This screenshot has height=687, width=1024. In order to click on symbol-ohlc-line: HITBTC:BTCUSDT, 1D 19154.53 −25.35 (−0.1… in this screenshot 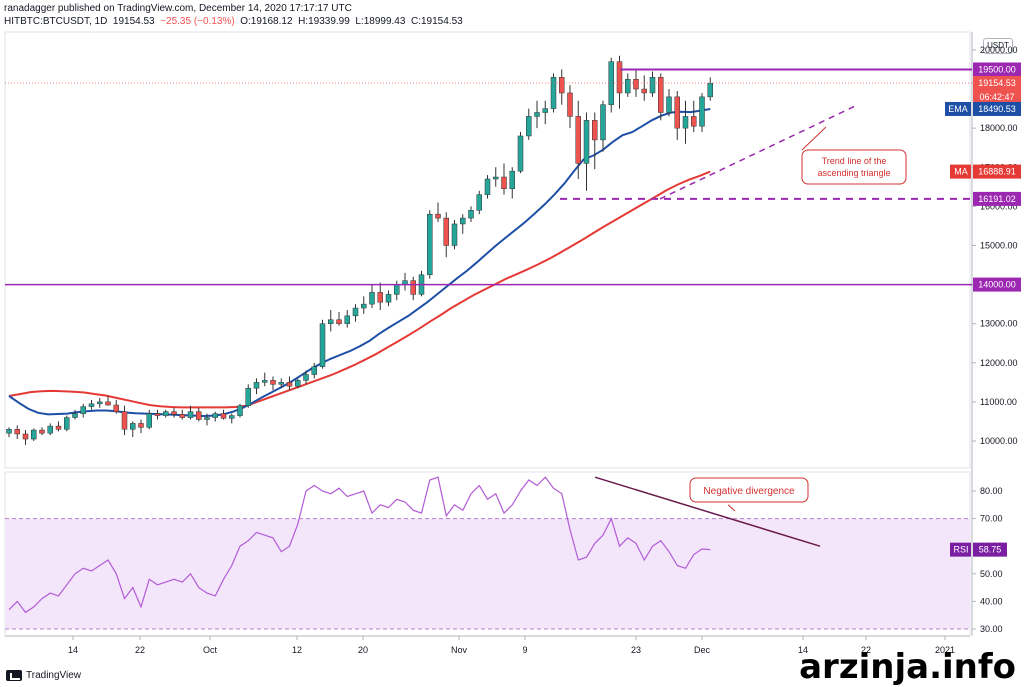, I will do `click(233, 21)`.